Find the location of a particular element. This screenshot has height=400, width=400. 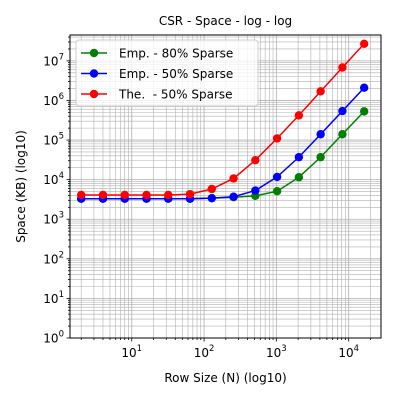

x-tick-label: 10³ is located at coordinates (276, 352).